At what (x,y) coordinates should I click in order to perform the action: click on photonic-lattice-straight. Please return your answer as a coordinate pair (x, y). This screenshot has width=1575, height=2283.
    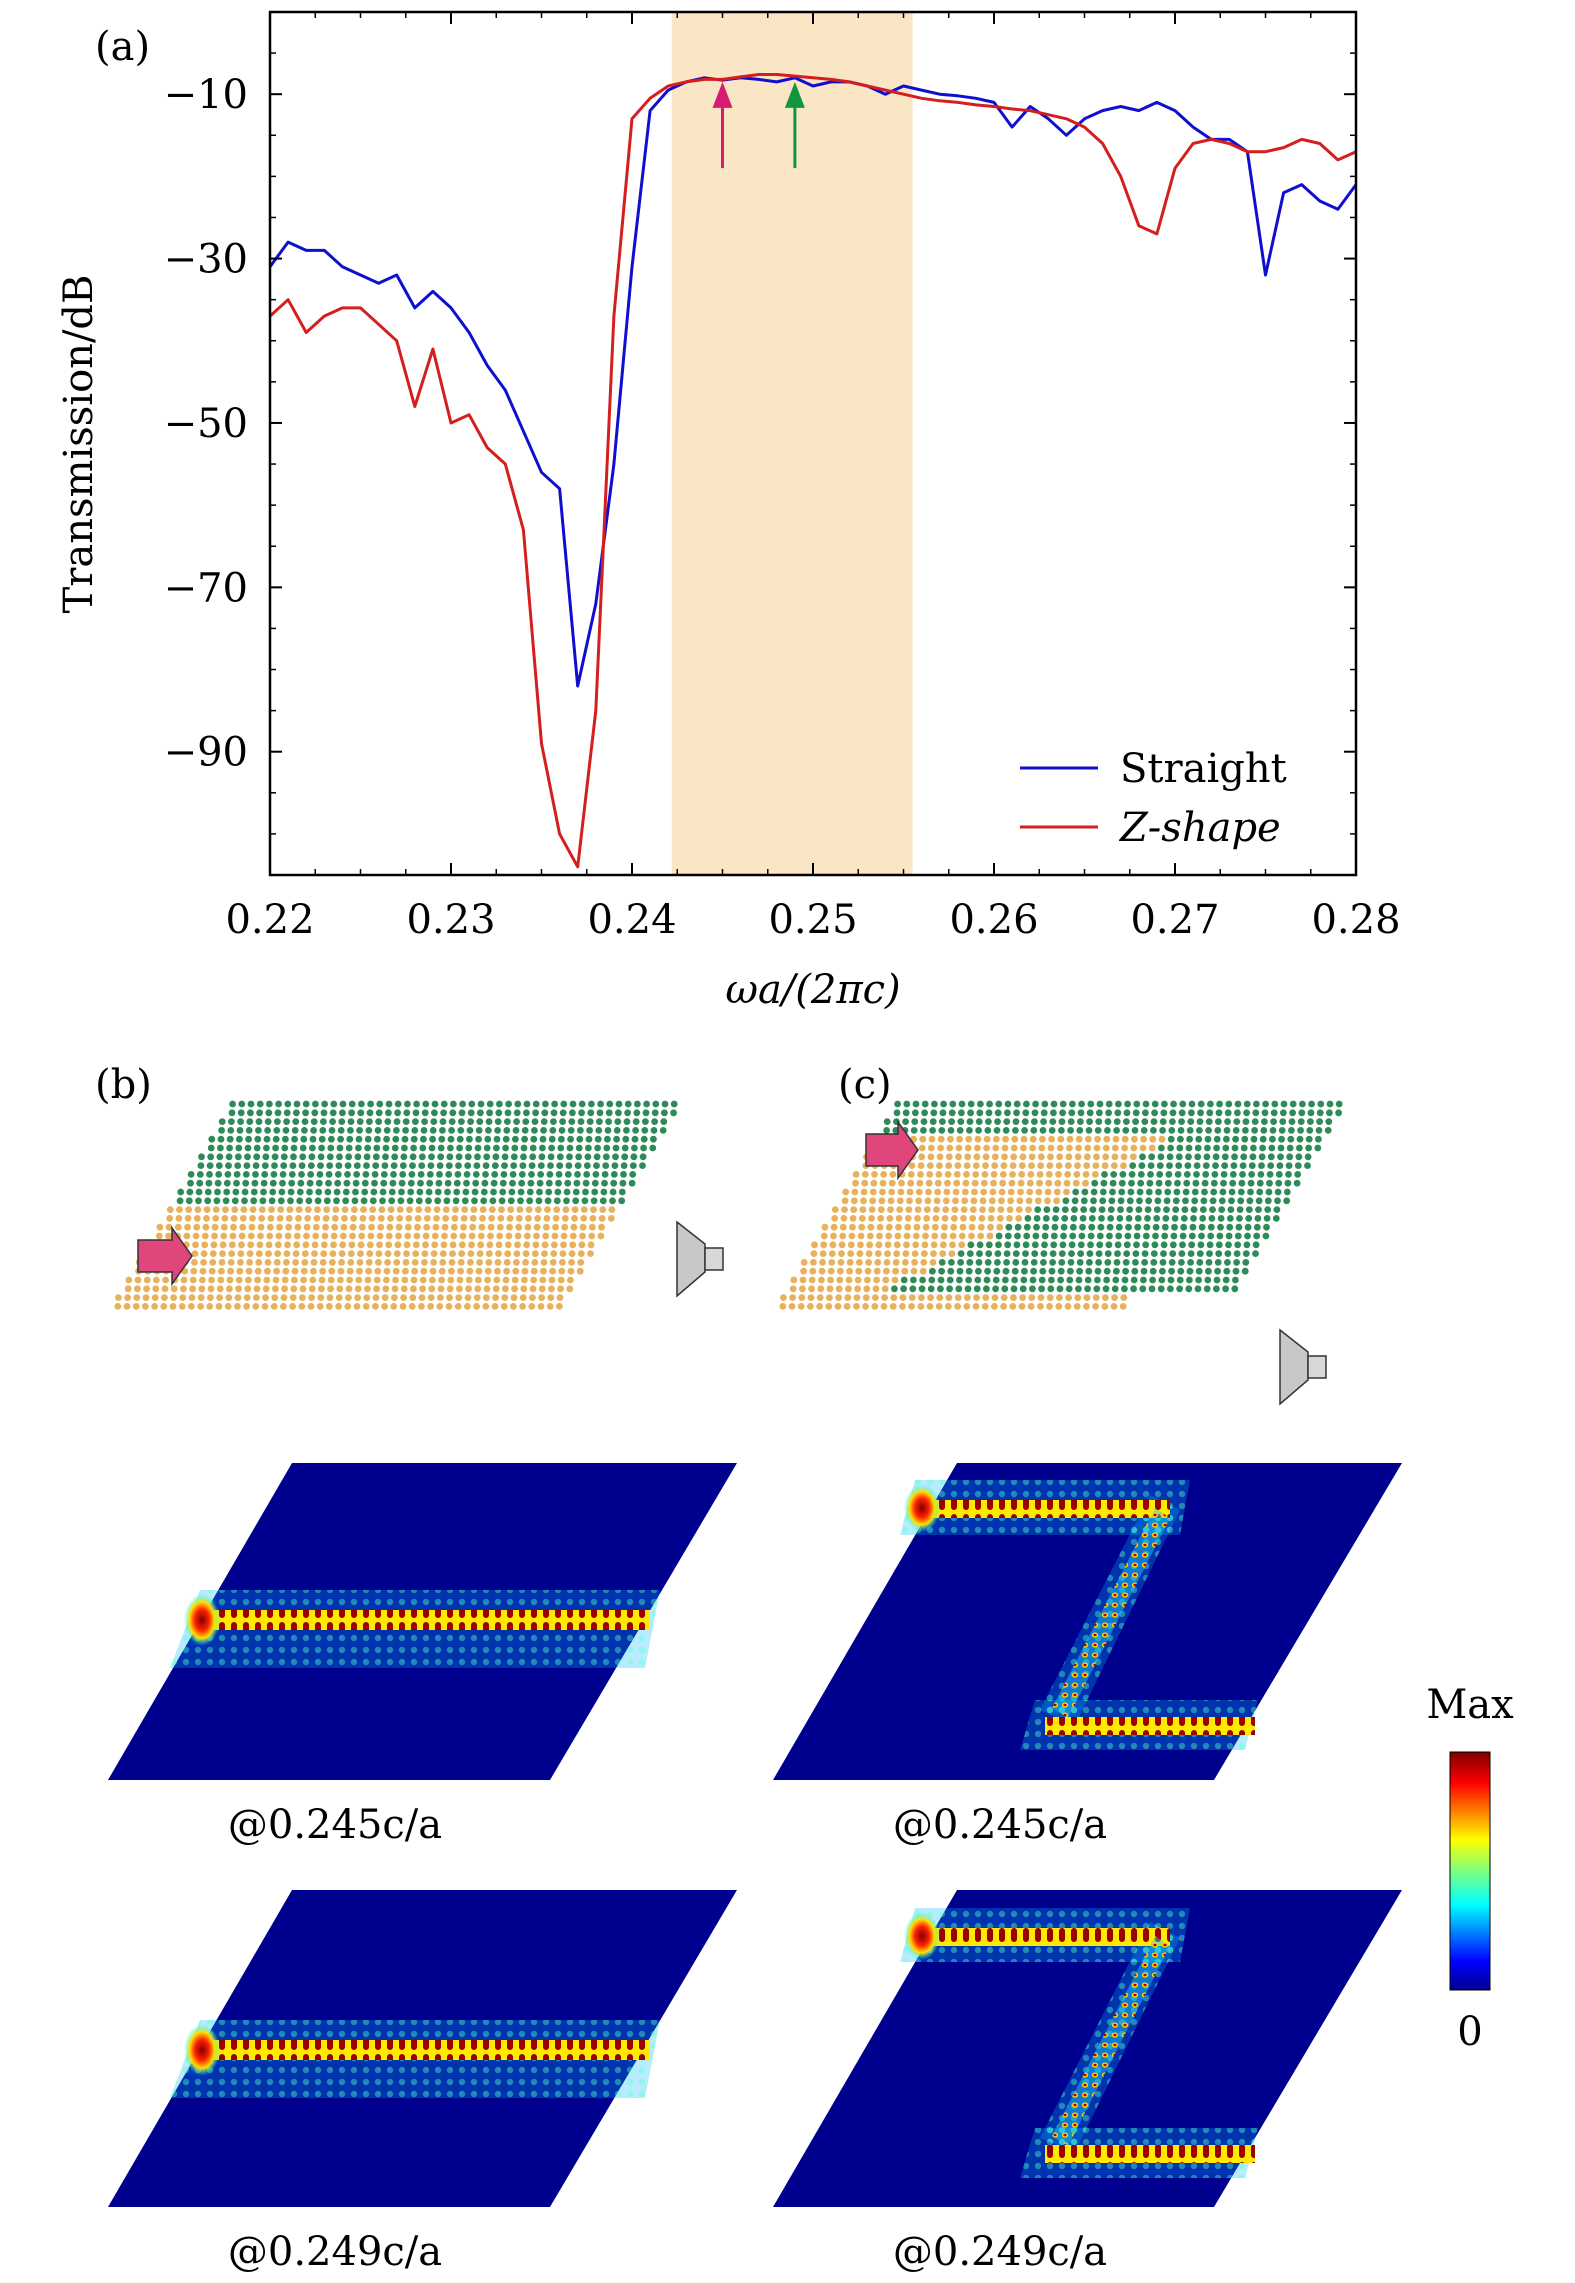
    Looking at the image, I should click on (396, 1205).